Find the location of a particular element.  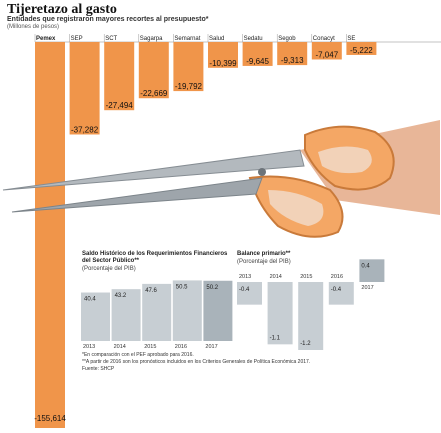

rfsp-chart: 40.4 2013 43.2 2014 47.6 2015 50.5 2016 50.2 2017 is located at coordinates (157, 315).